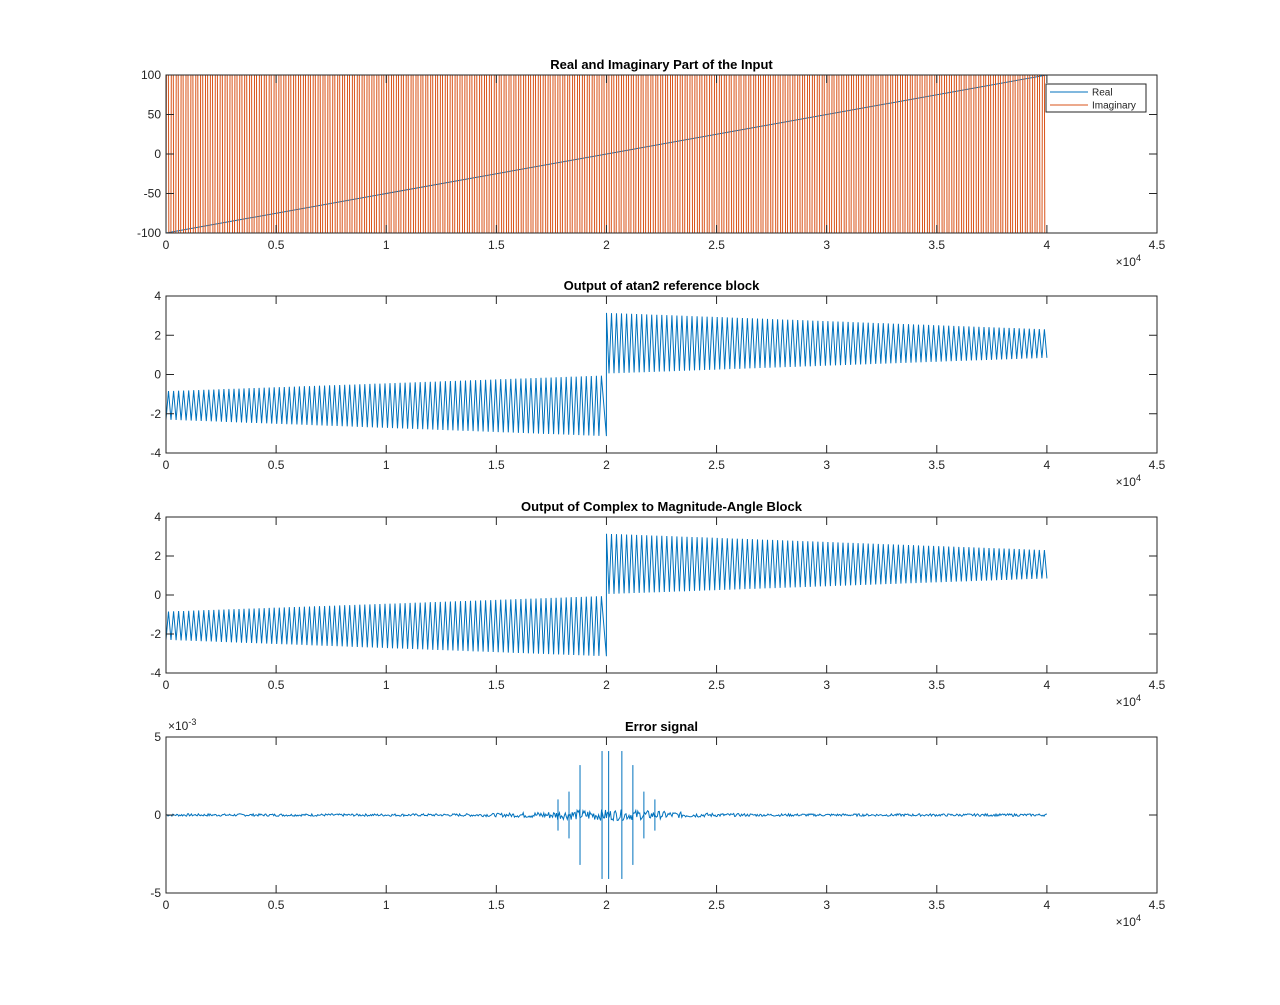 The image size is (1280, 1005). I want to click on series-line-atan2, so click(606, 374).